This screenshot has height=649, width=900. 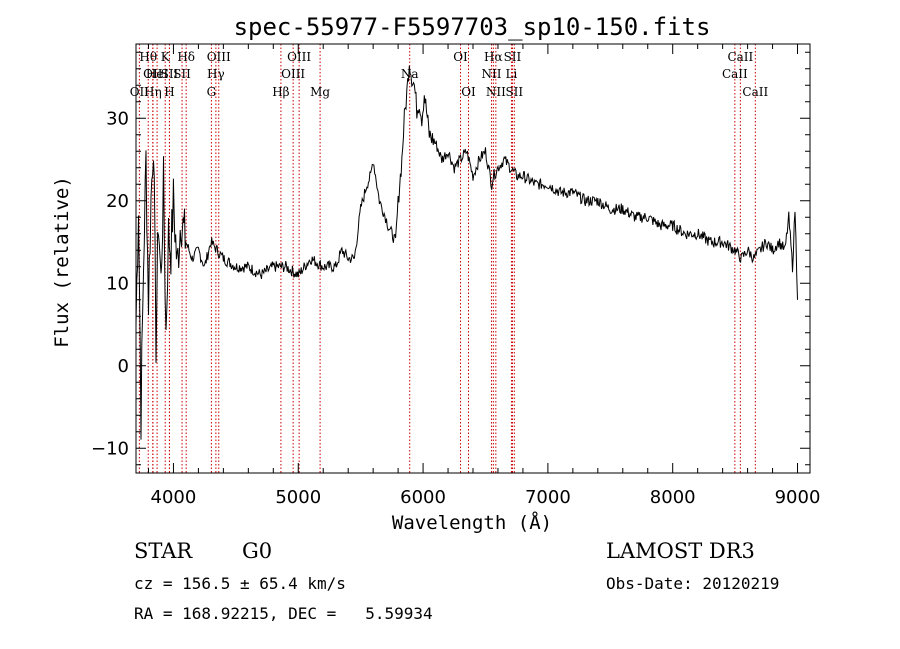 I want to click on line-marker-label: Hβ, so click(x=280, y=92).